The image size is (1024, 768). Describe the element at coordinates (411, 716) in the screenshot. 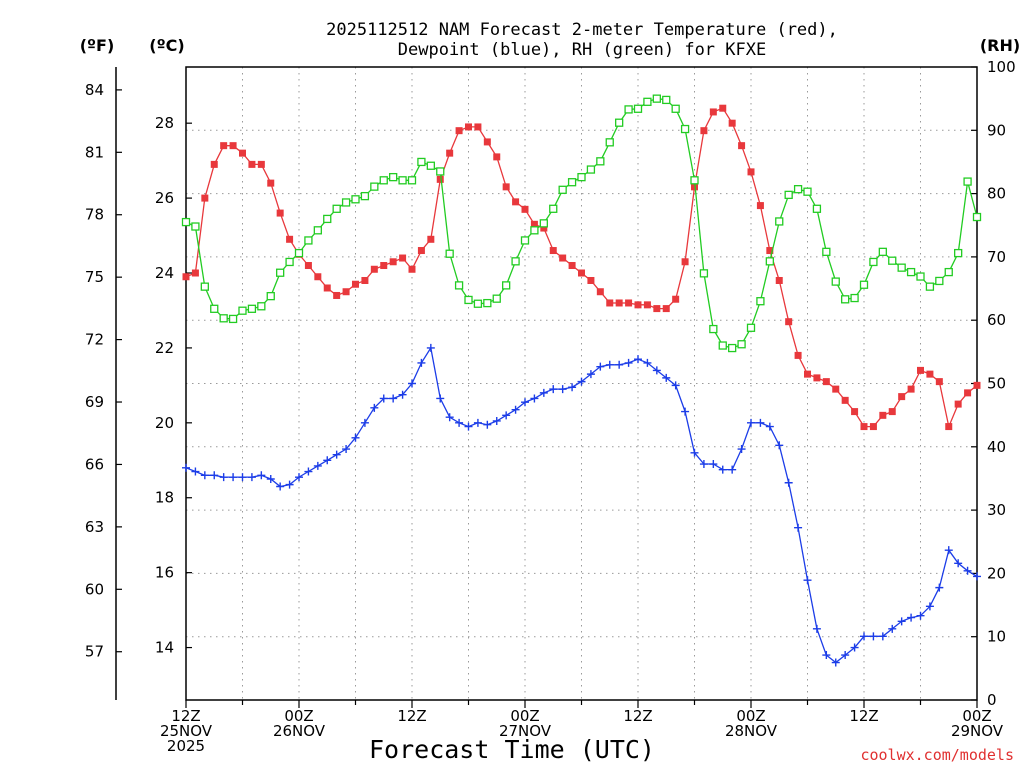

I see `time-tick-label: 12Z` at that location.